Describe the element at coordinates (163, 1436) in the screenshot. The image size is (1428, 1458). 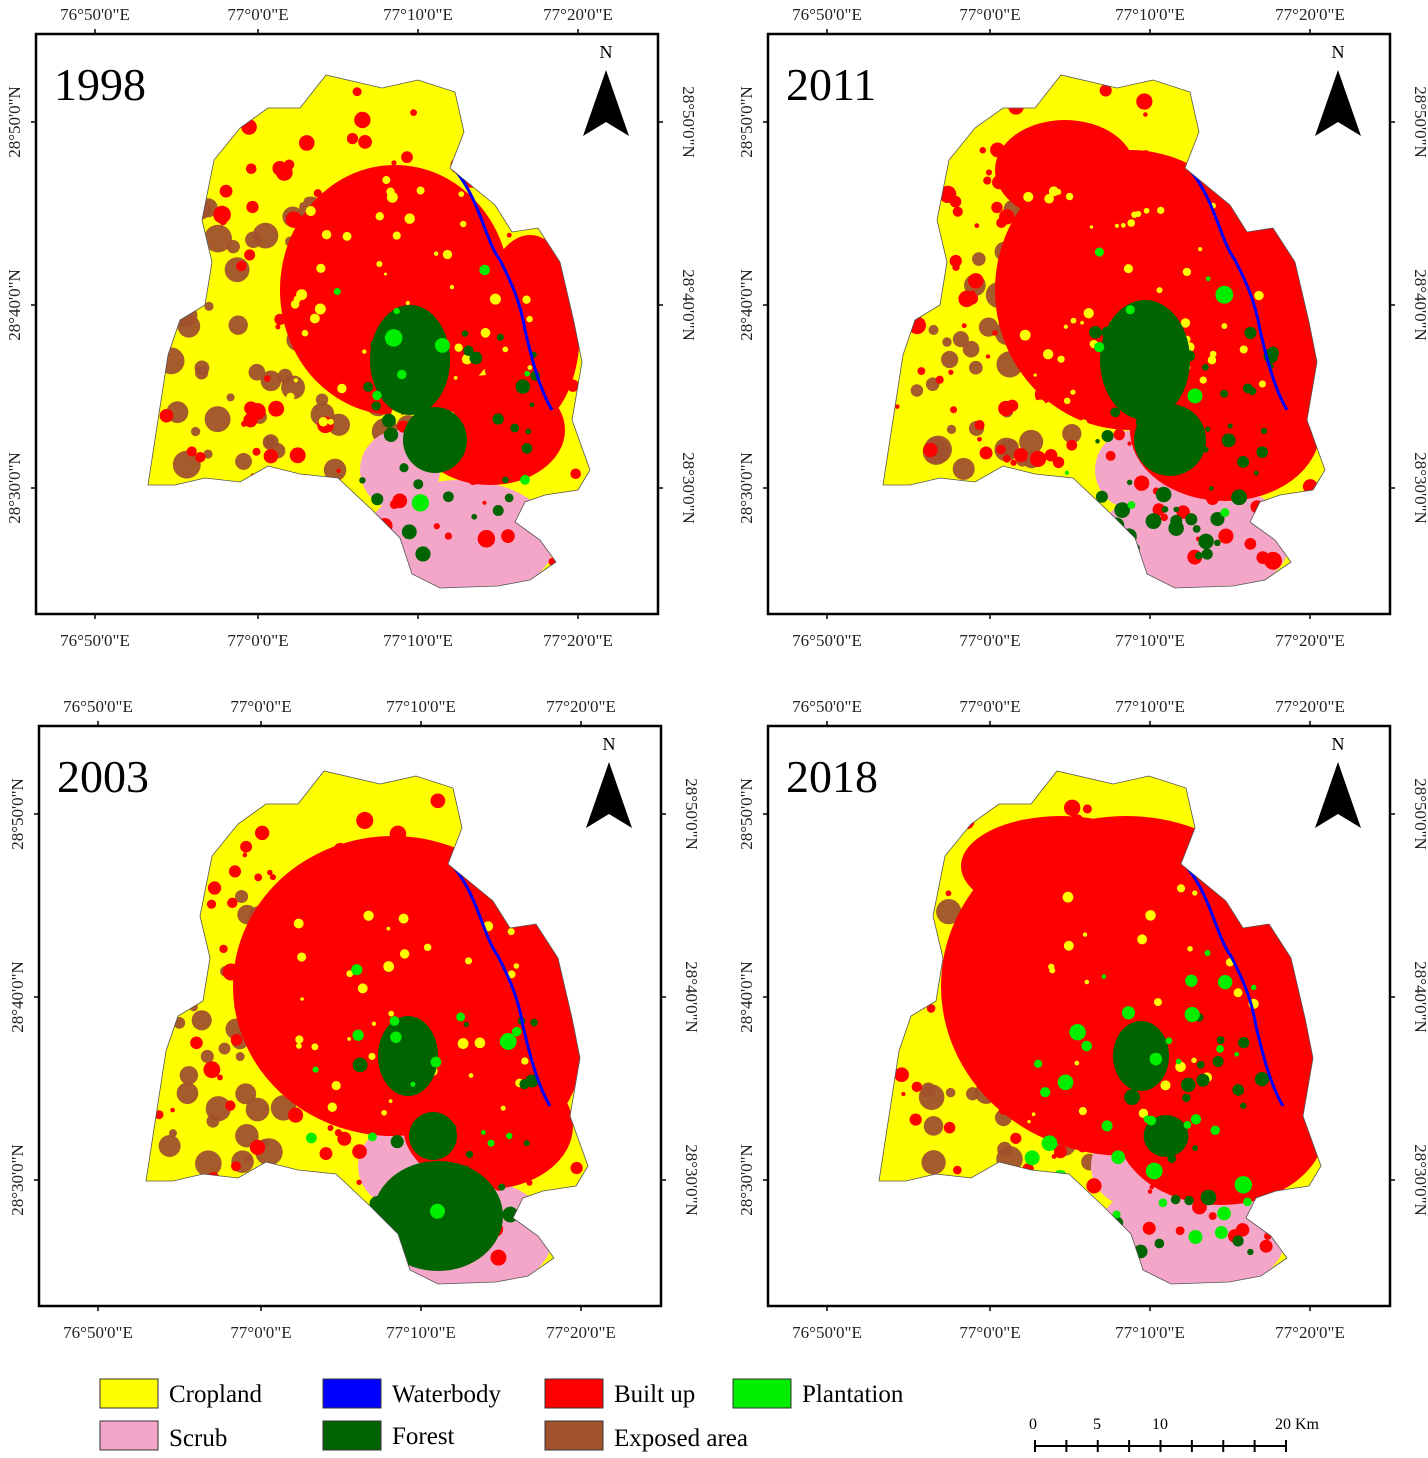
I see `legend-item-scrub: Scrub` at that location.